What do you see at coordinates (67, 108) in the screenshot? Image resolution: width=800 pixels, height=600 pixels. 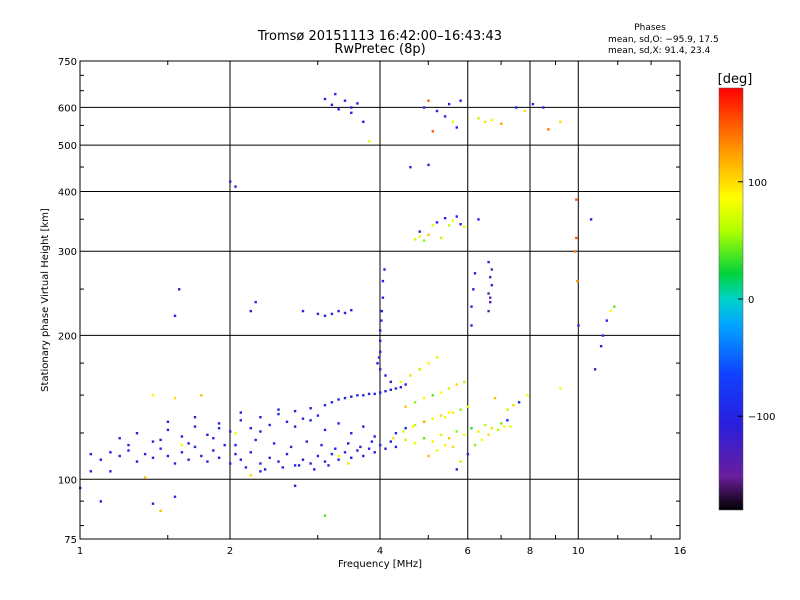 I see `y-tick-label: 600` at bounding box center [67, 108].